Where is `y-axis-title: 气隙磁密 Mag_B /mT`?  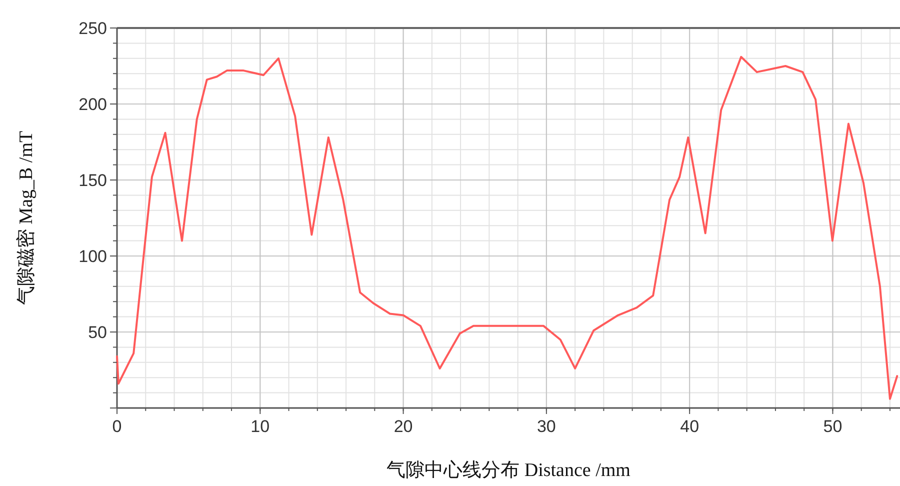
y-axis-title: 气隙磁密 Mag_B /mT is located at coordinates (26, 218).